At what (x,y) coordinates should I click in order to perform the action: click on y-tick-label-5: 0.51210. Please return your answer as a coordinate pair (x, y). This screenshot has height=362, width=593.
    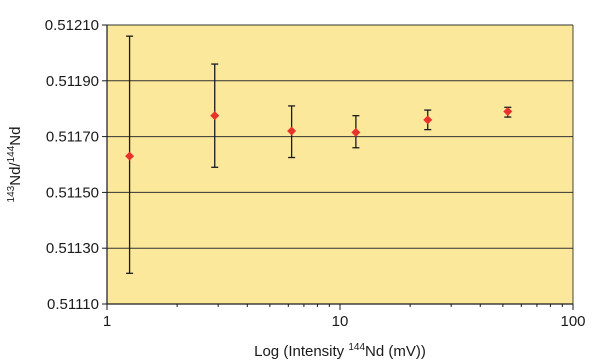
    Looking at the image, I should click on (72, 25).